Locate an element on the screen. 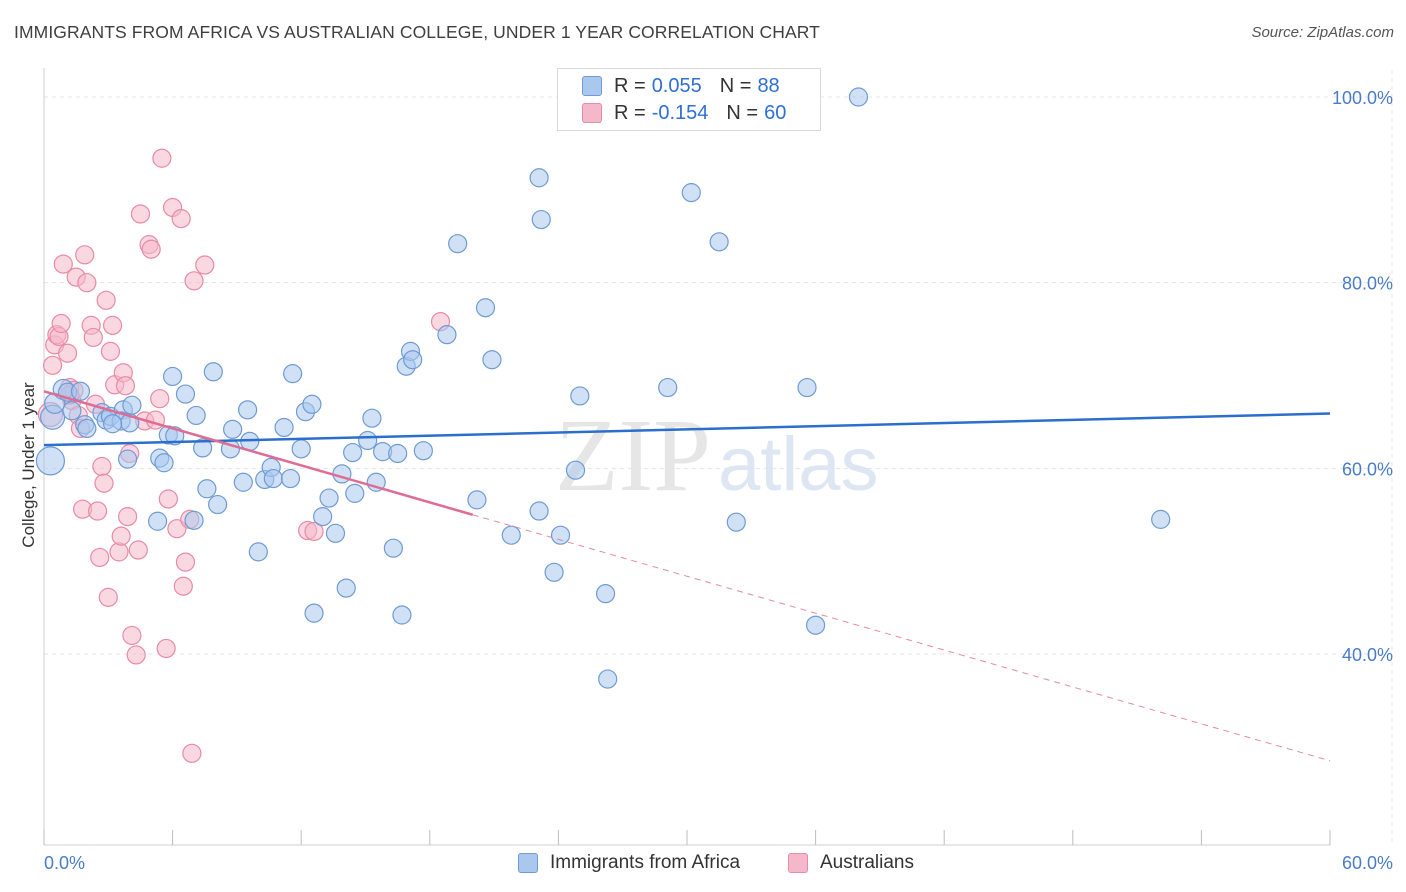 This screenshot has width=1406, height=892. y-tick-label: 100.0% is located at coordinates (1362, 98).